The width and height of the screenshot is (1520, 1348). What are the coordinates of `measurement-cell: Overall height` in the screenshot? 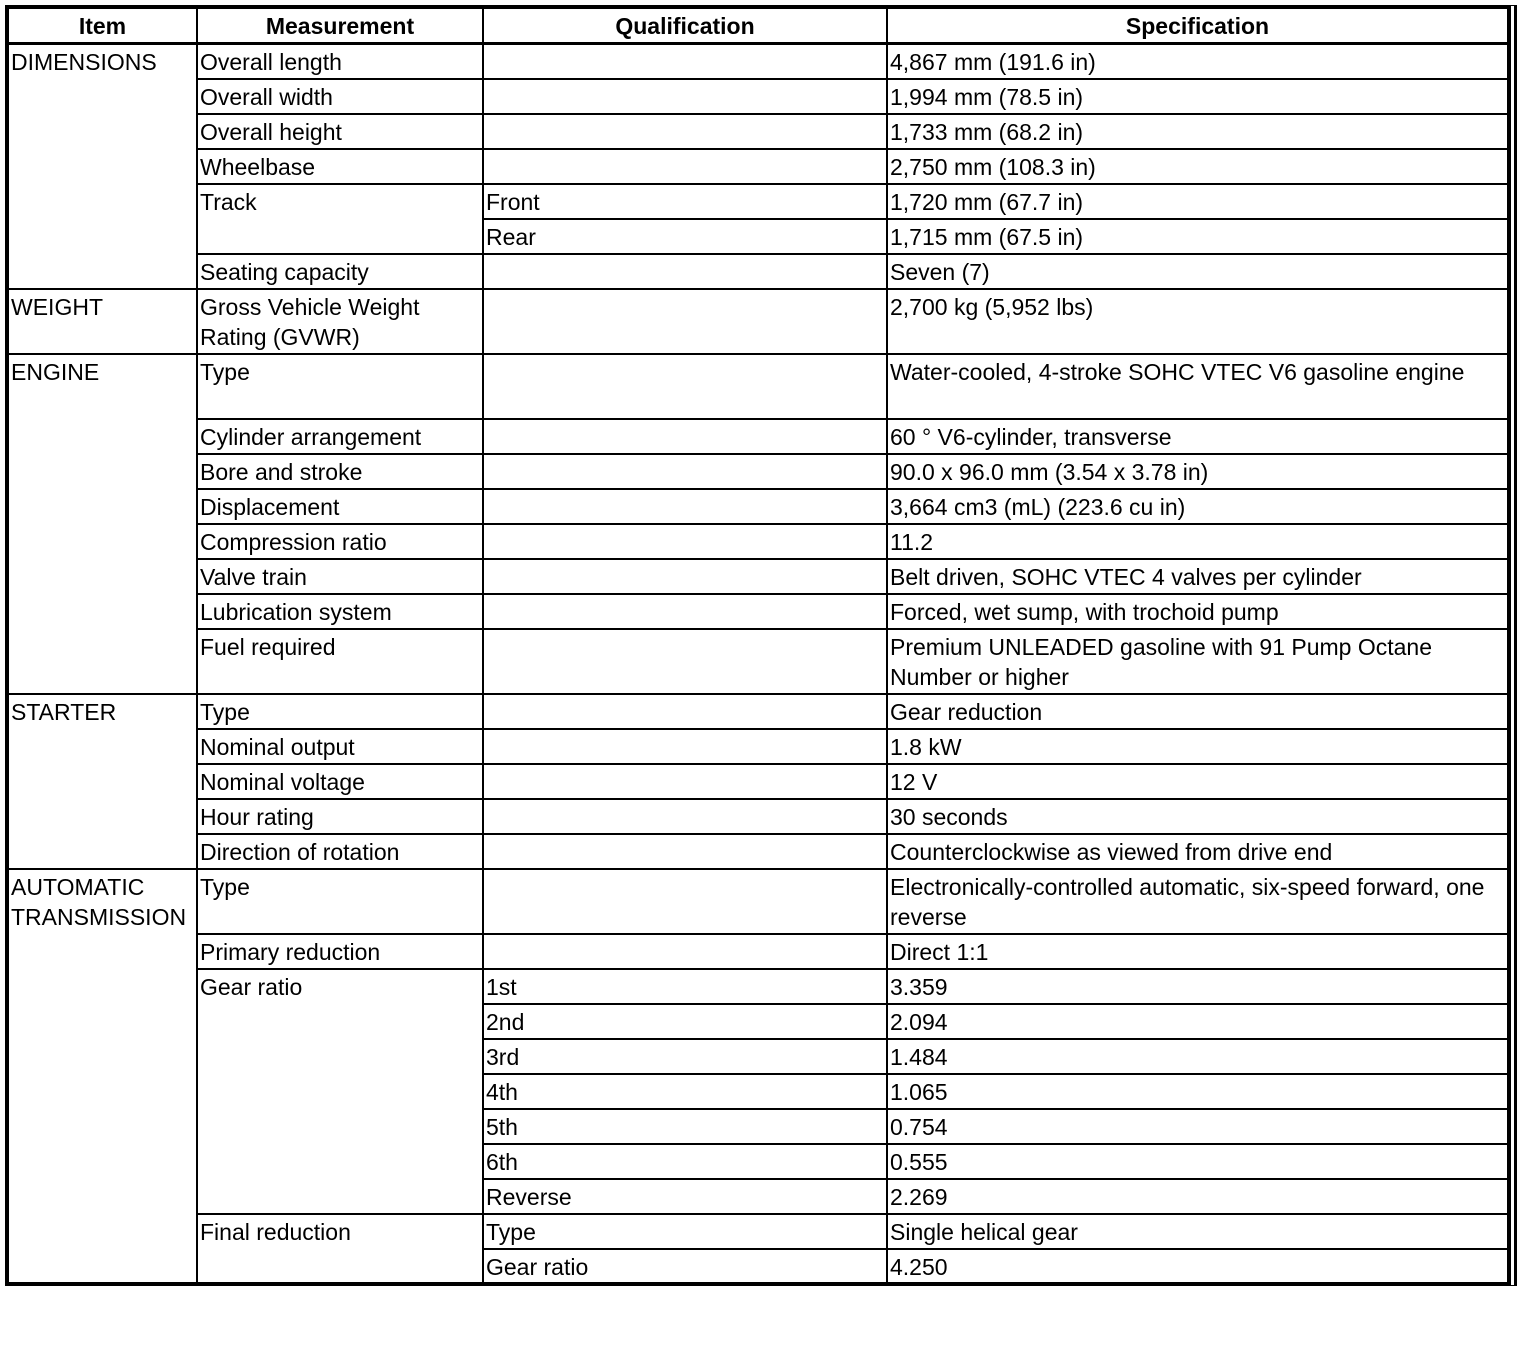 It's located at (340, 131).